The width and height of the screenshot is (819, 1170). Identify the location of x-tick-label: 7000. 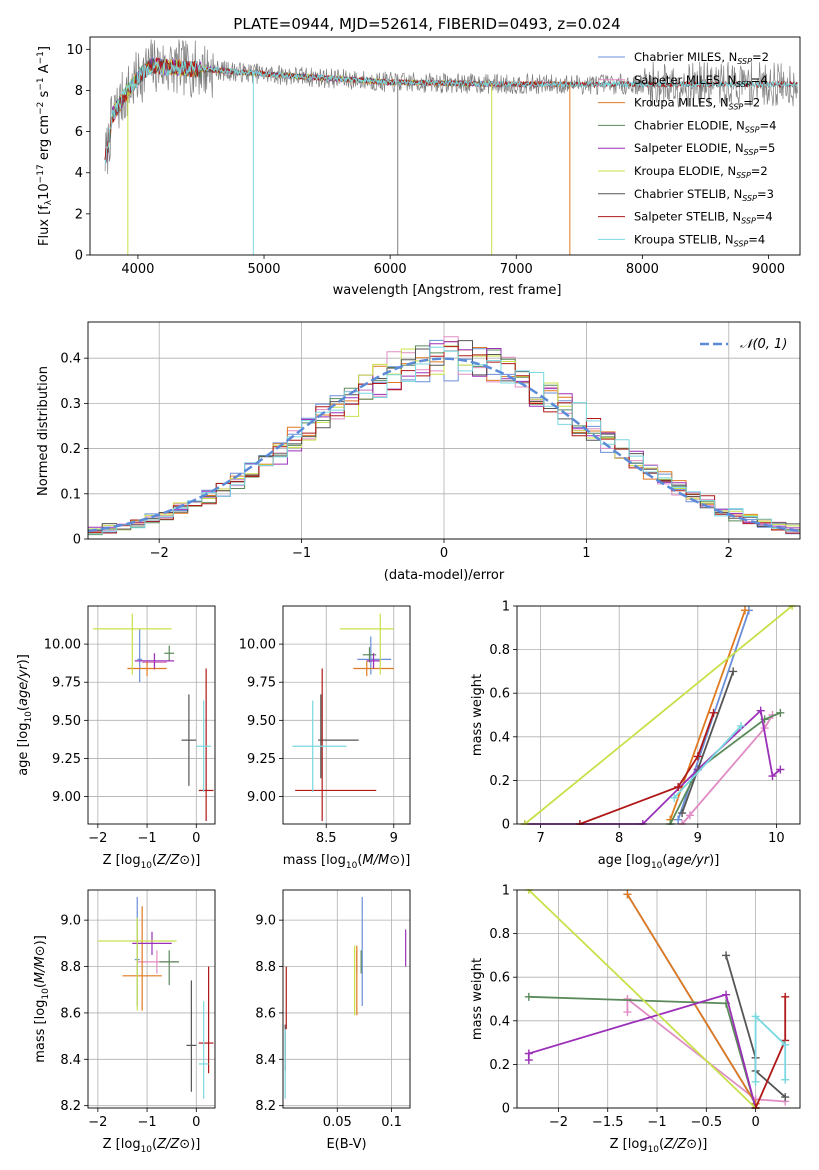
(516, 269).